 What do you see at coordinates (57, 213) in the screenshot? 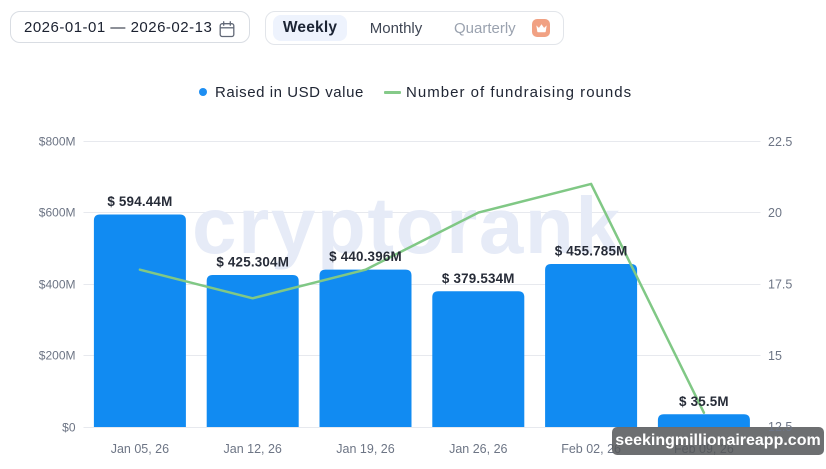
I see `svg-text: $600M` at bounding box center [57, 213].